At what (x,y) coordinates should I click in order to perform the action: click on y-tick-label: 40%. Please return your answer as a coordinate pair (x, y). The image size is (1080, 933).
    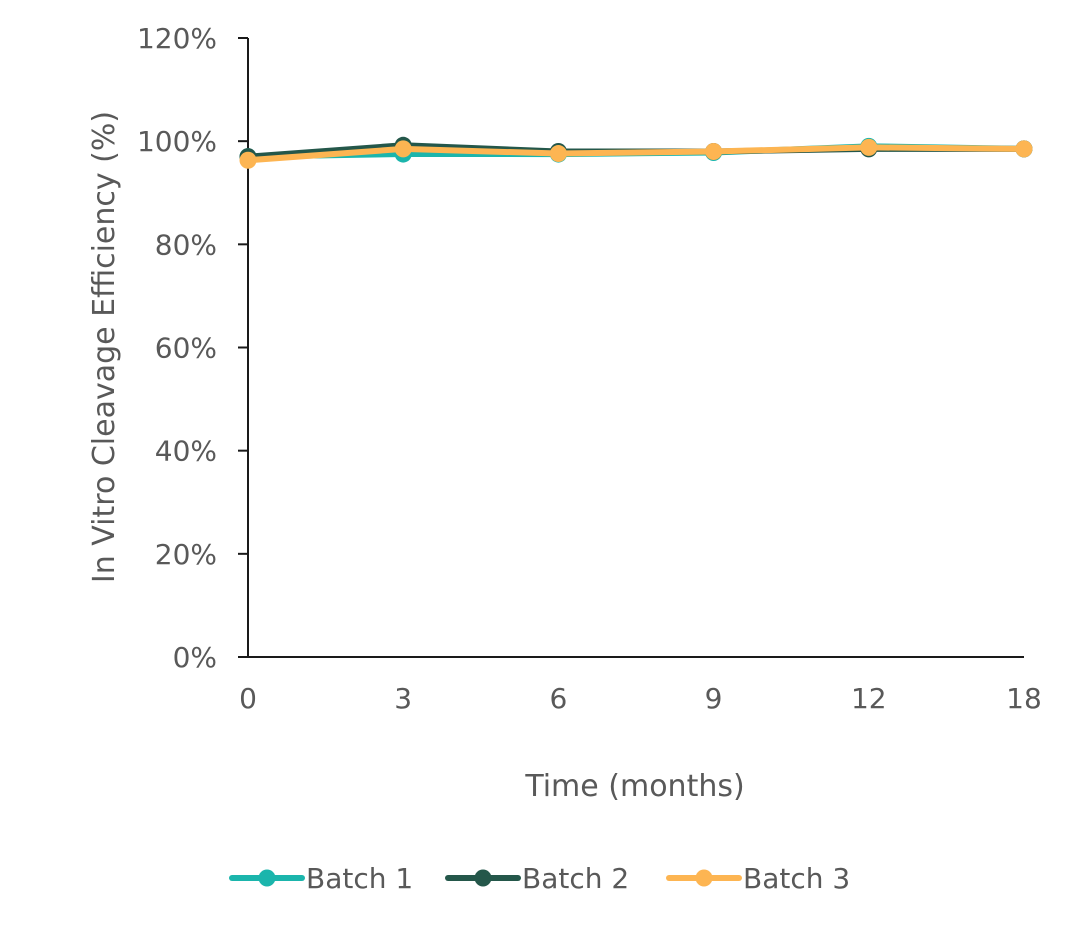
    Looking at the image, I should click on (186, 451).